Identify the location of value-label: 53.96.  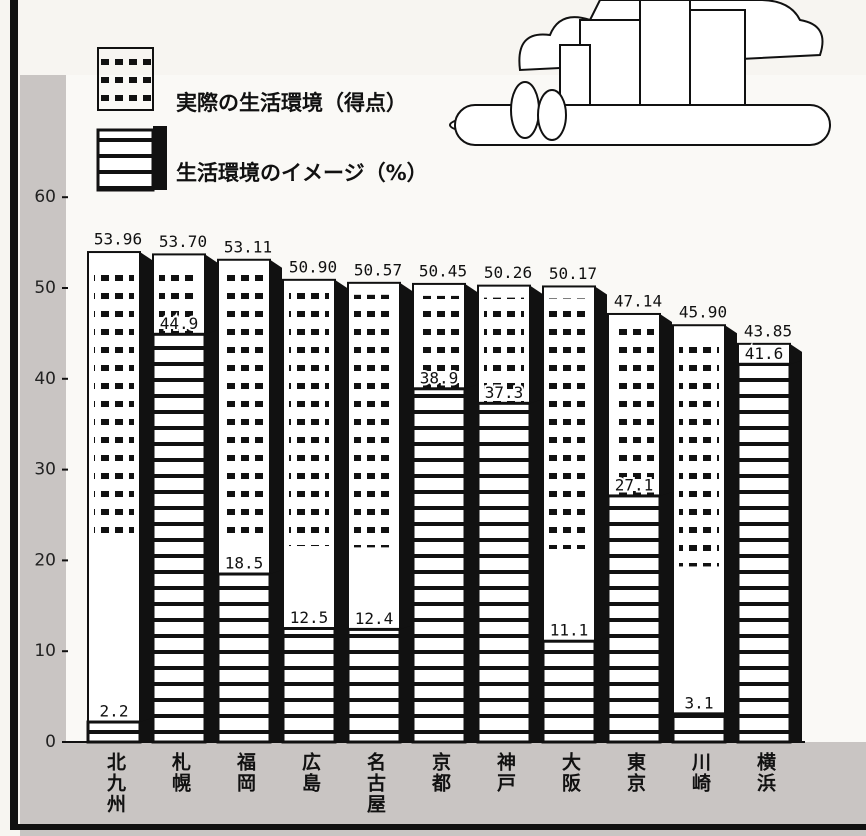
(118, 239).